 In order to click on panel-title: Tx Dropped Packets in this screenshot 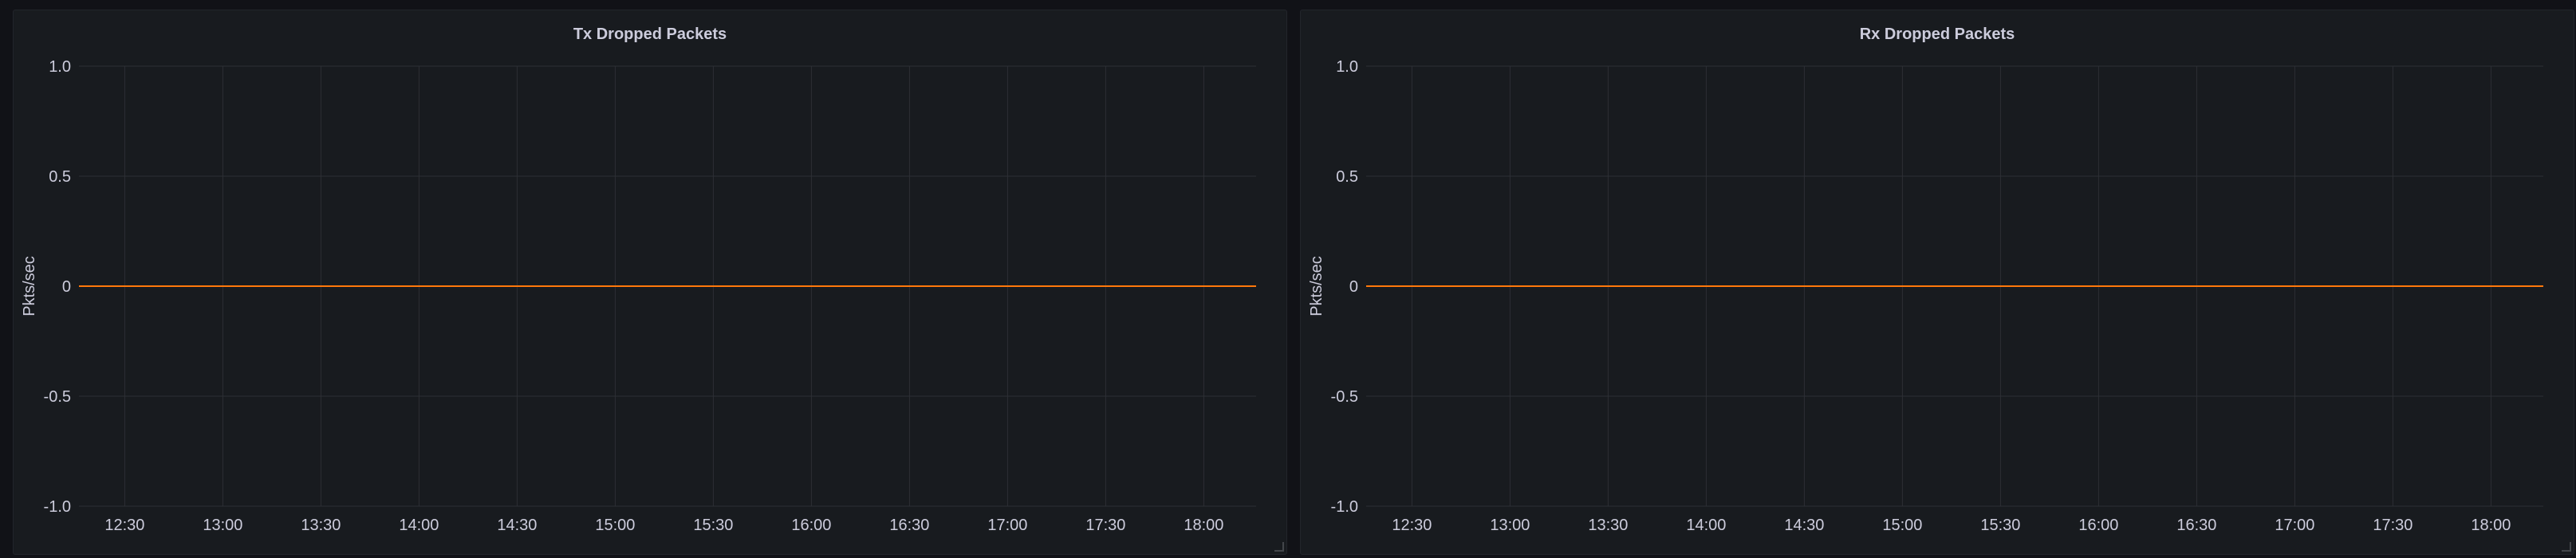, I will do `click(650, 34)`.